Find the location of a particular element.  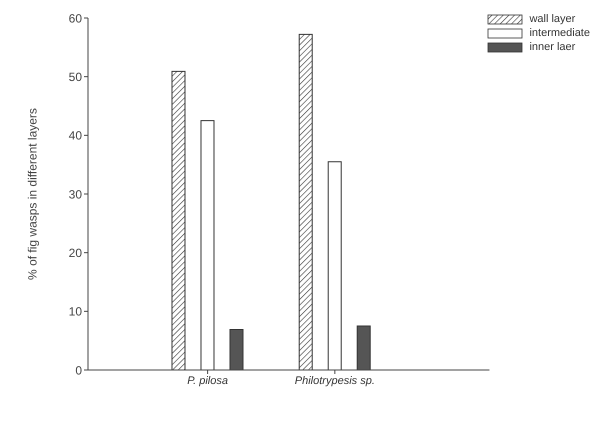

y-axis-title: % of fig wasps in different layers is located at coordinates (32, 194).